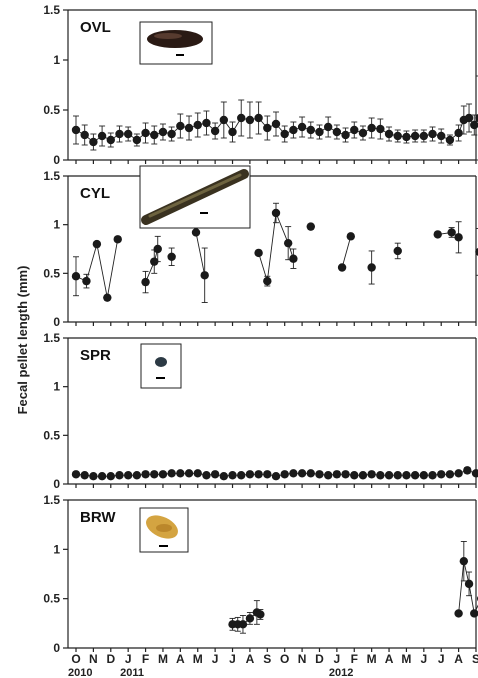 This screenshot has width=478, height=678. What do you see at coordinates (95, 193) in the screenshot?
I see `panel-label: CYL` at bounding box center [95, 193].